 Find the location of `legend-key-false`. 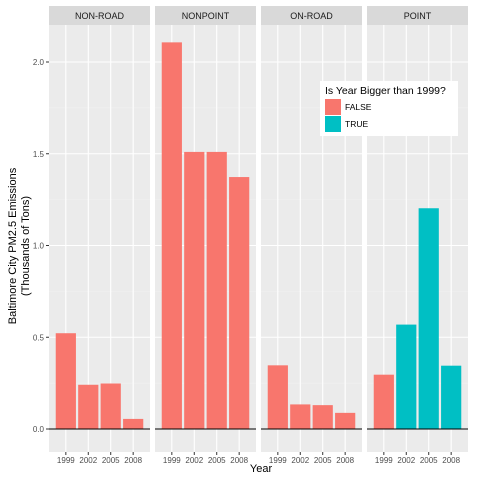

legend-key-false is located at coordinates (333, 107).